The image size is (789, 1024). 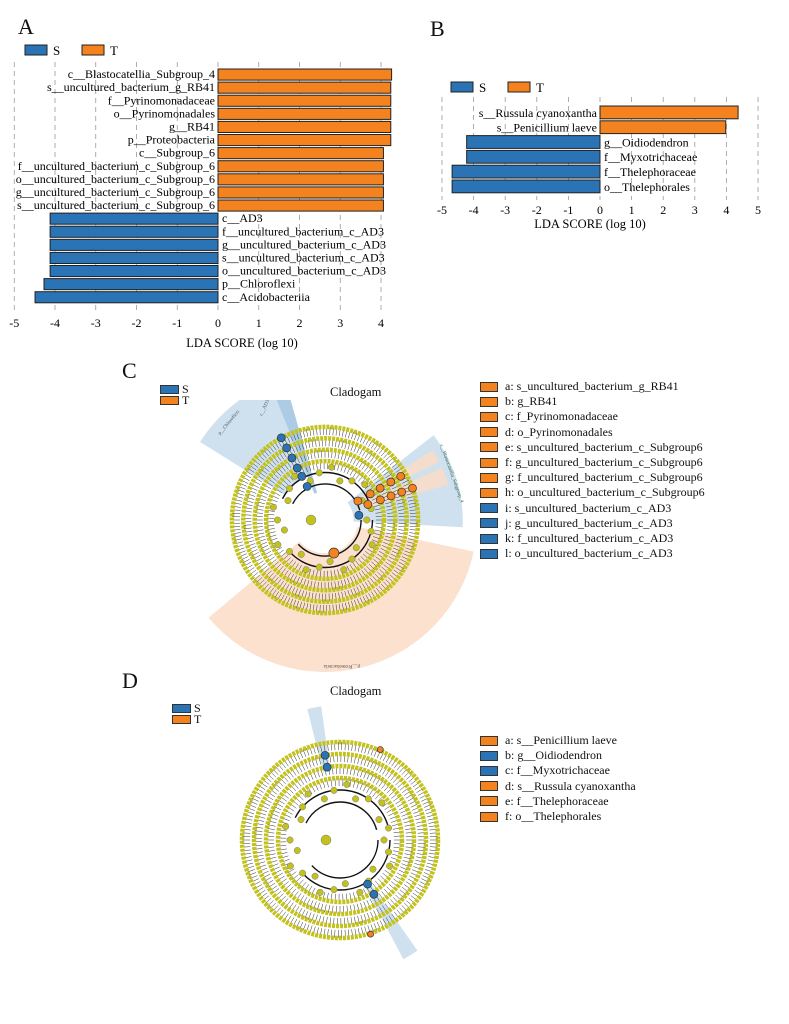 I want to click on x-tick-label: -1, so click(x=568, y=210).